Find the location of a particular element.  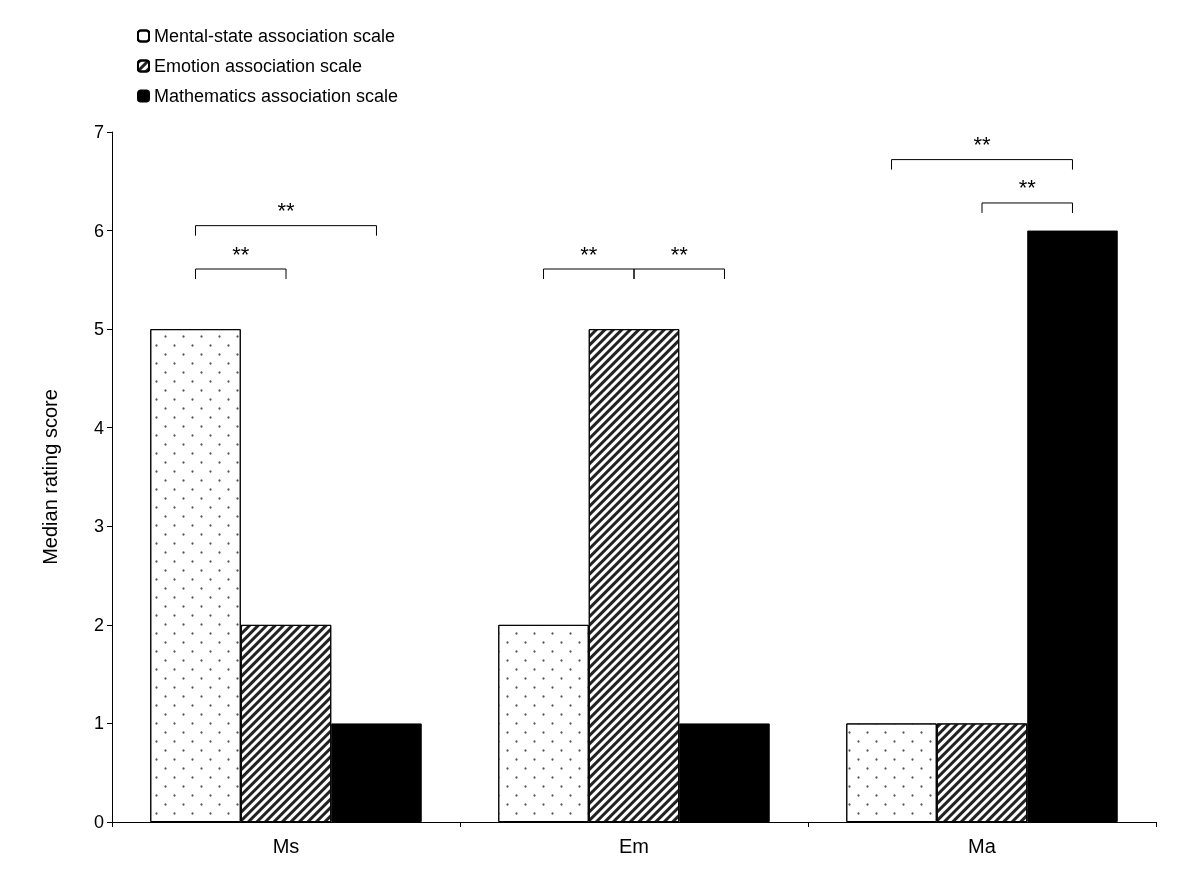

x-tick-label: Ms is located at coordinates (286, 846).